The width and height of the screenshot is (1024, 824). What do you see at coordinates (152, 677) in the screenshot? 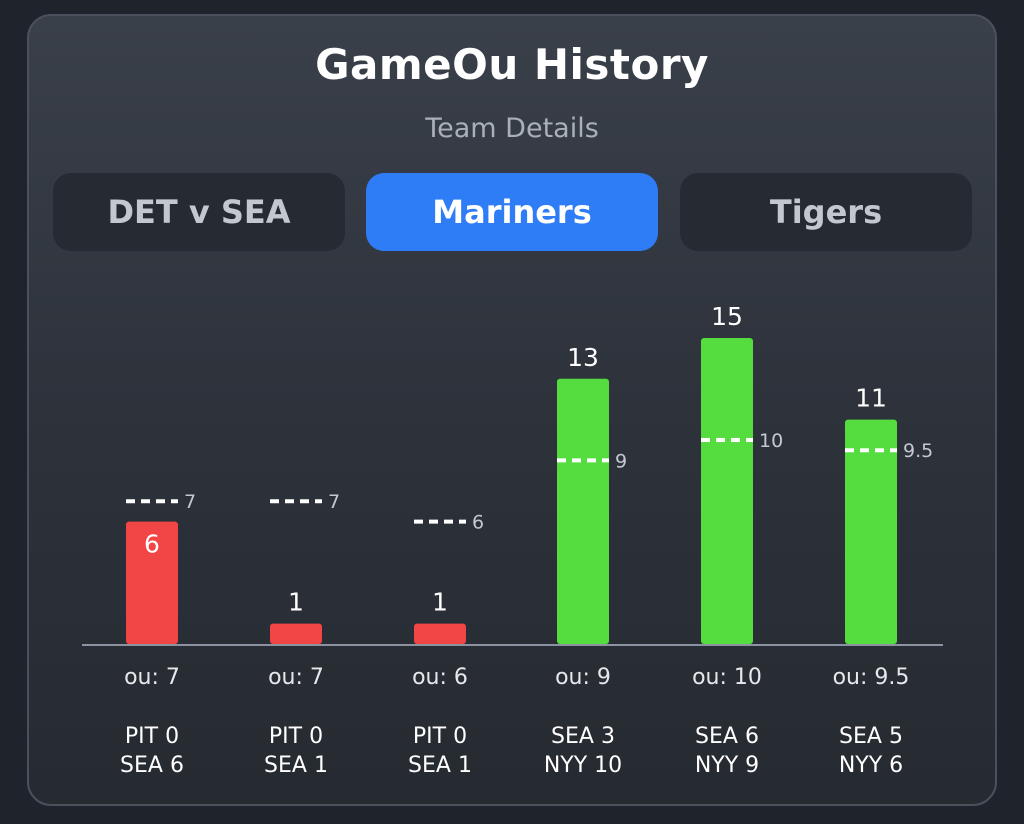
I see `ou-axis-label-1: ou: 7` at bounding box center [152, 677].